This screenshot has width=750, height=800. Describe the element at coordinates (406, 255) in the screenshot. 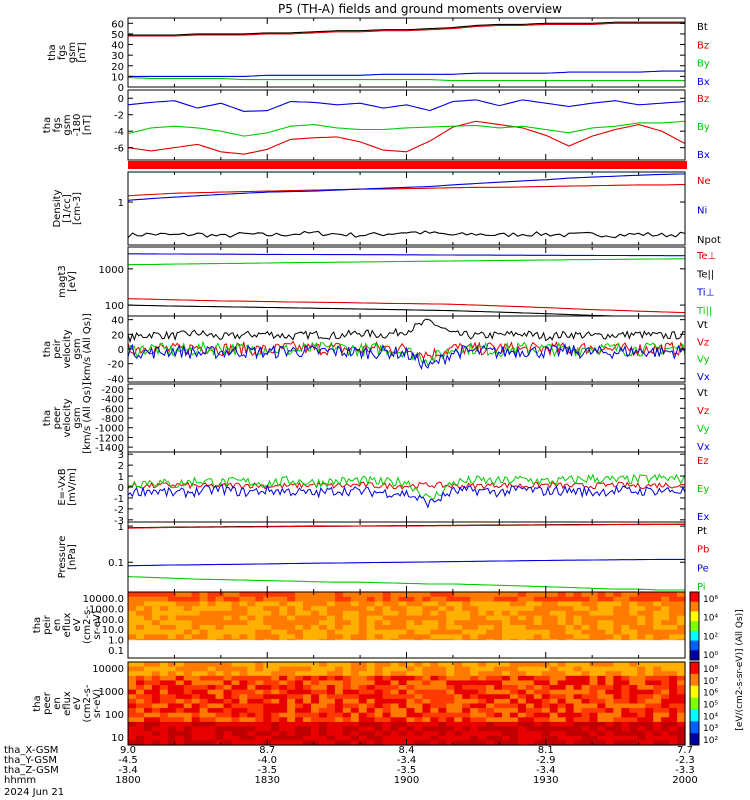

I see `series-line-Ti⊥` at that location.